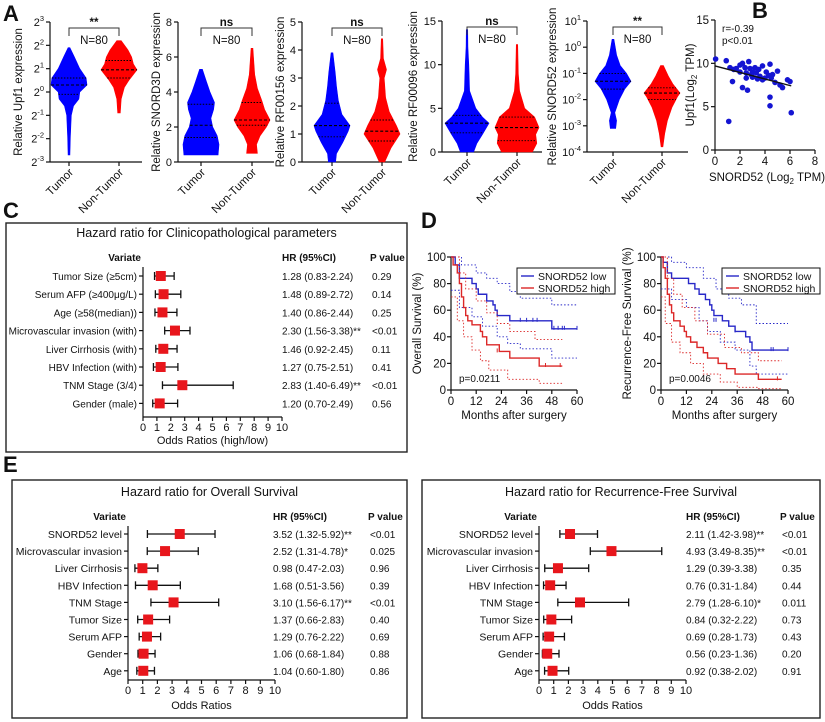 The width and height of the screenshot is (825, 722). What do you see at coordinates (40, 158) in the screenshot?
I see `tick-exponent: -3` at bounding box center [40, 158].